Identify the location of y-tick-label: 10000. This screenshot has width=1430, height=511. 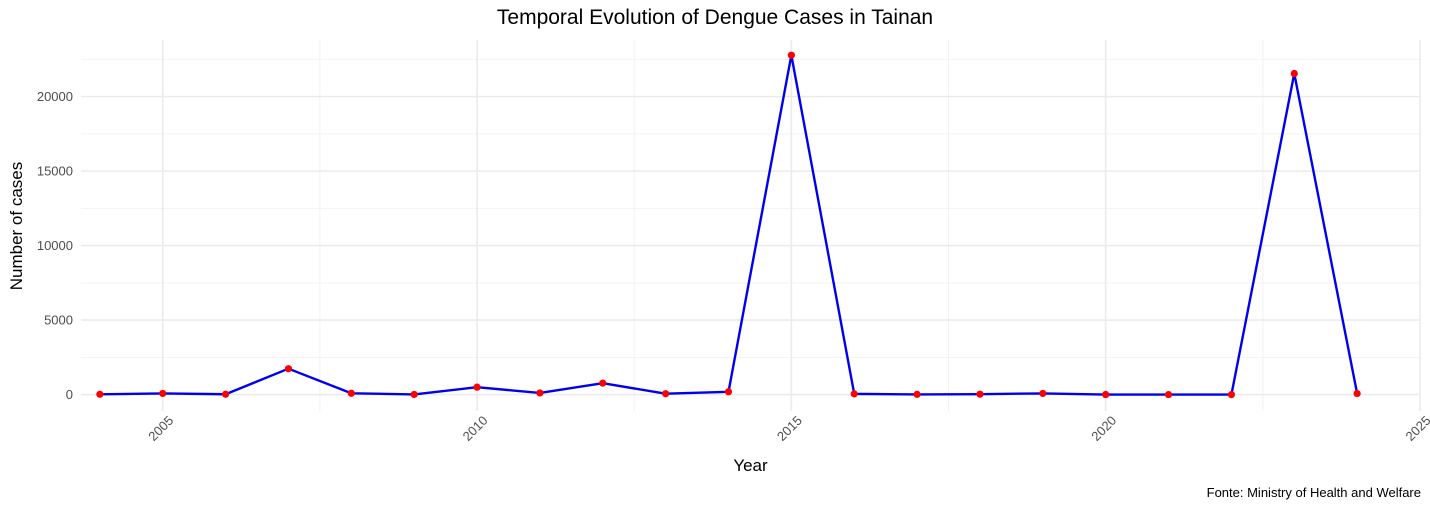
(55, 245).